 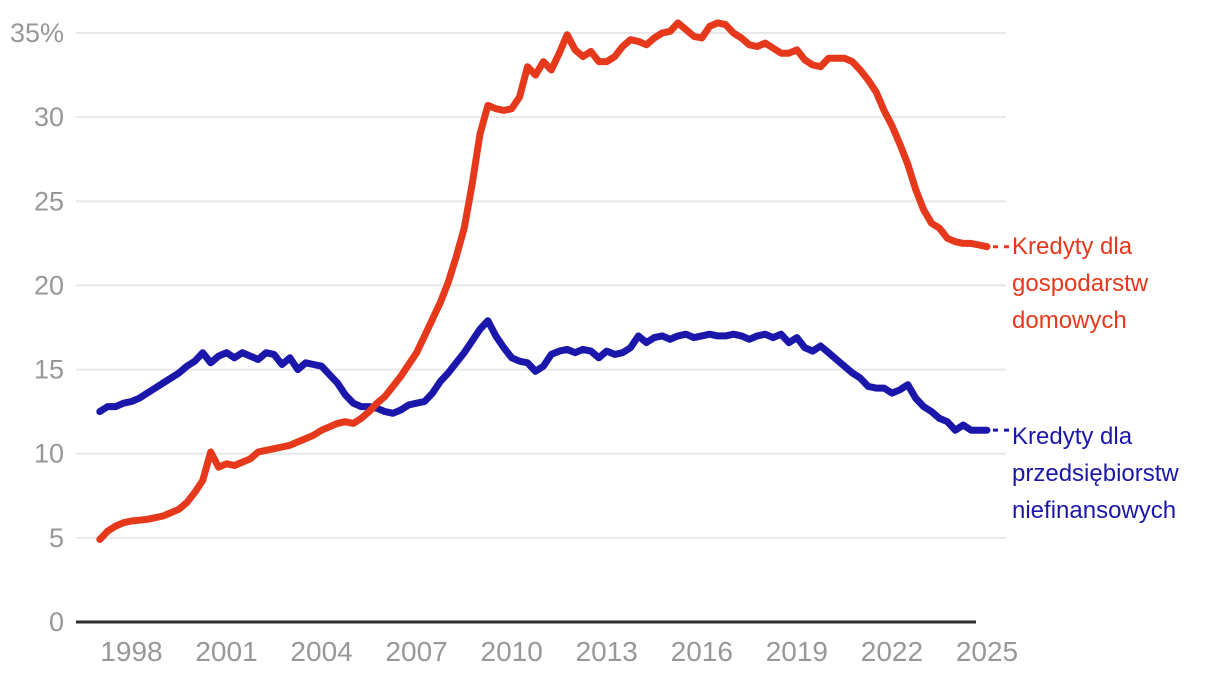 I want to click on legend-enterprises-line2: przedsiębiorstw, so click(x=1095, y=473).